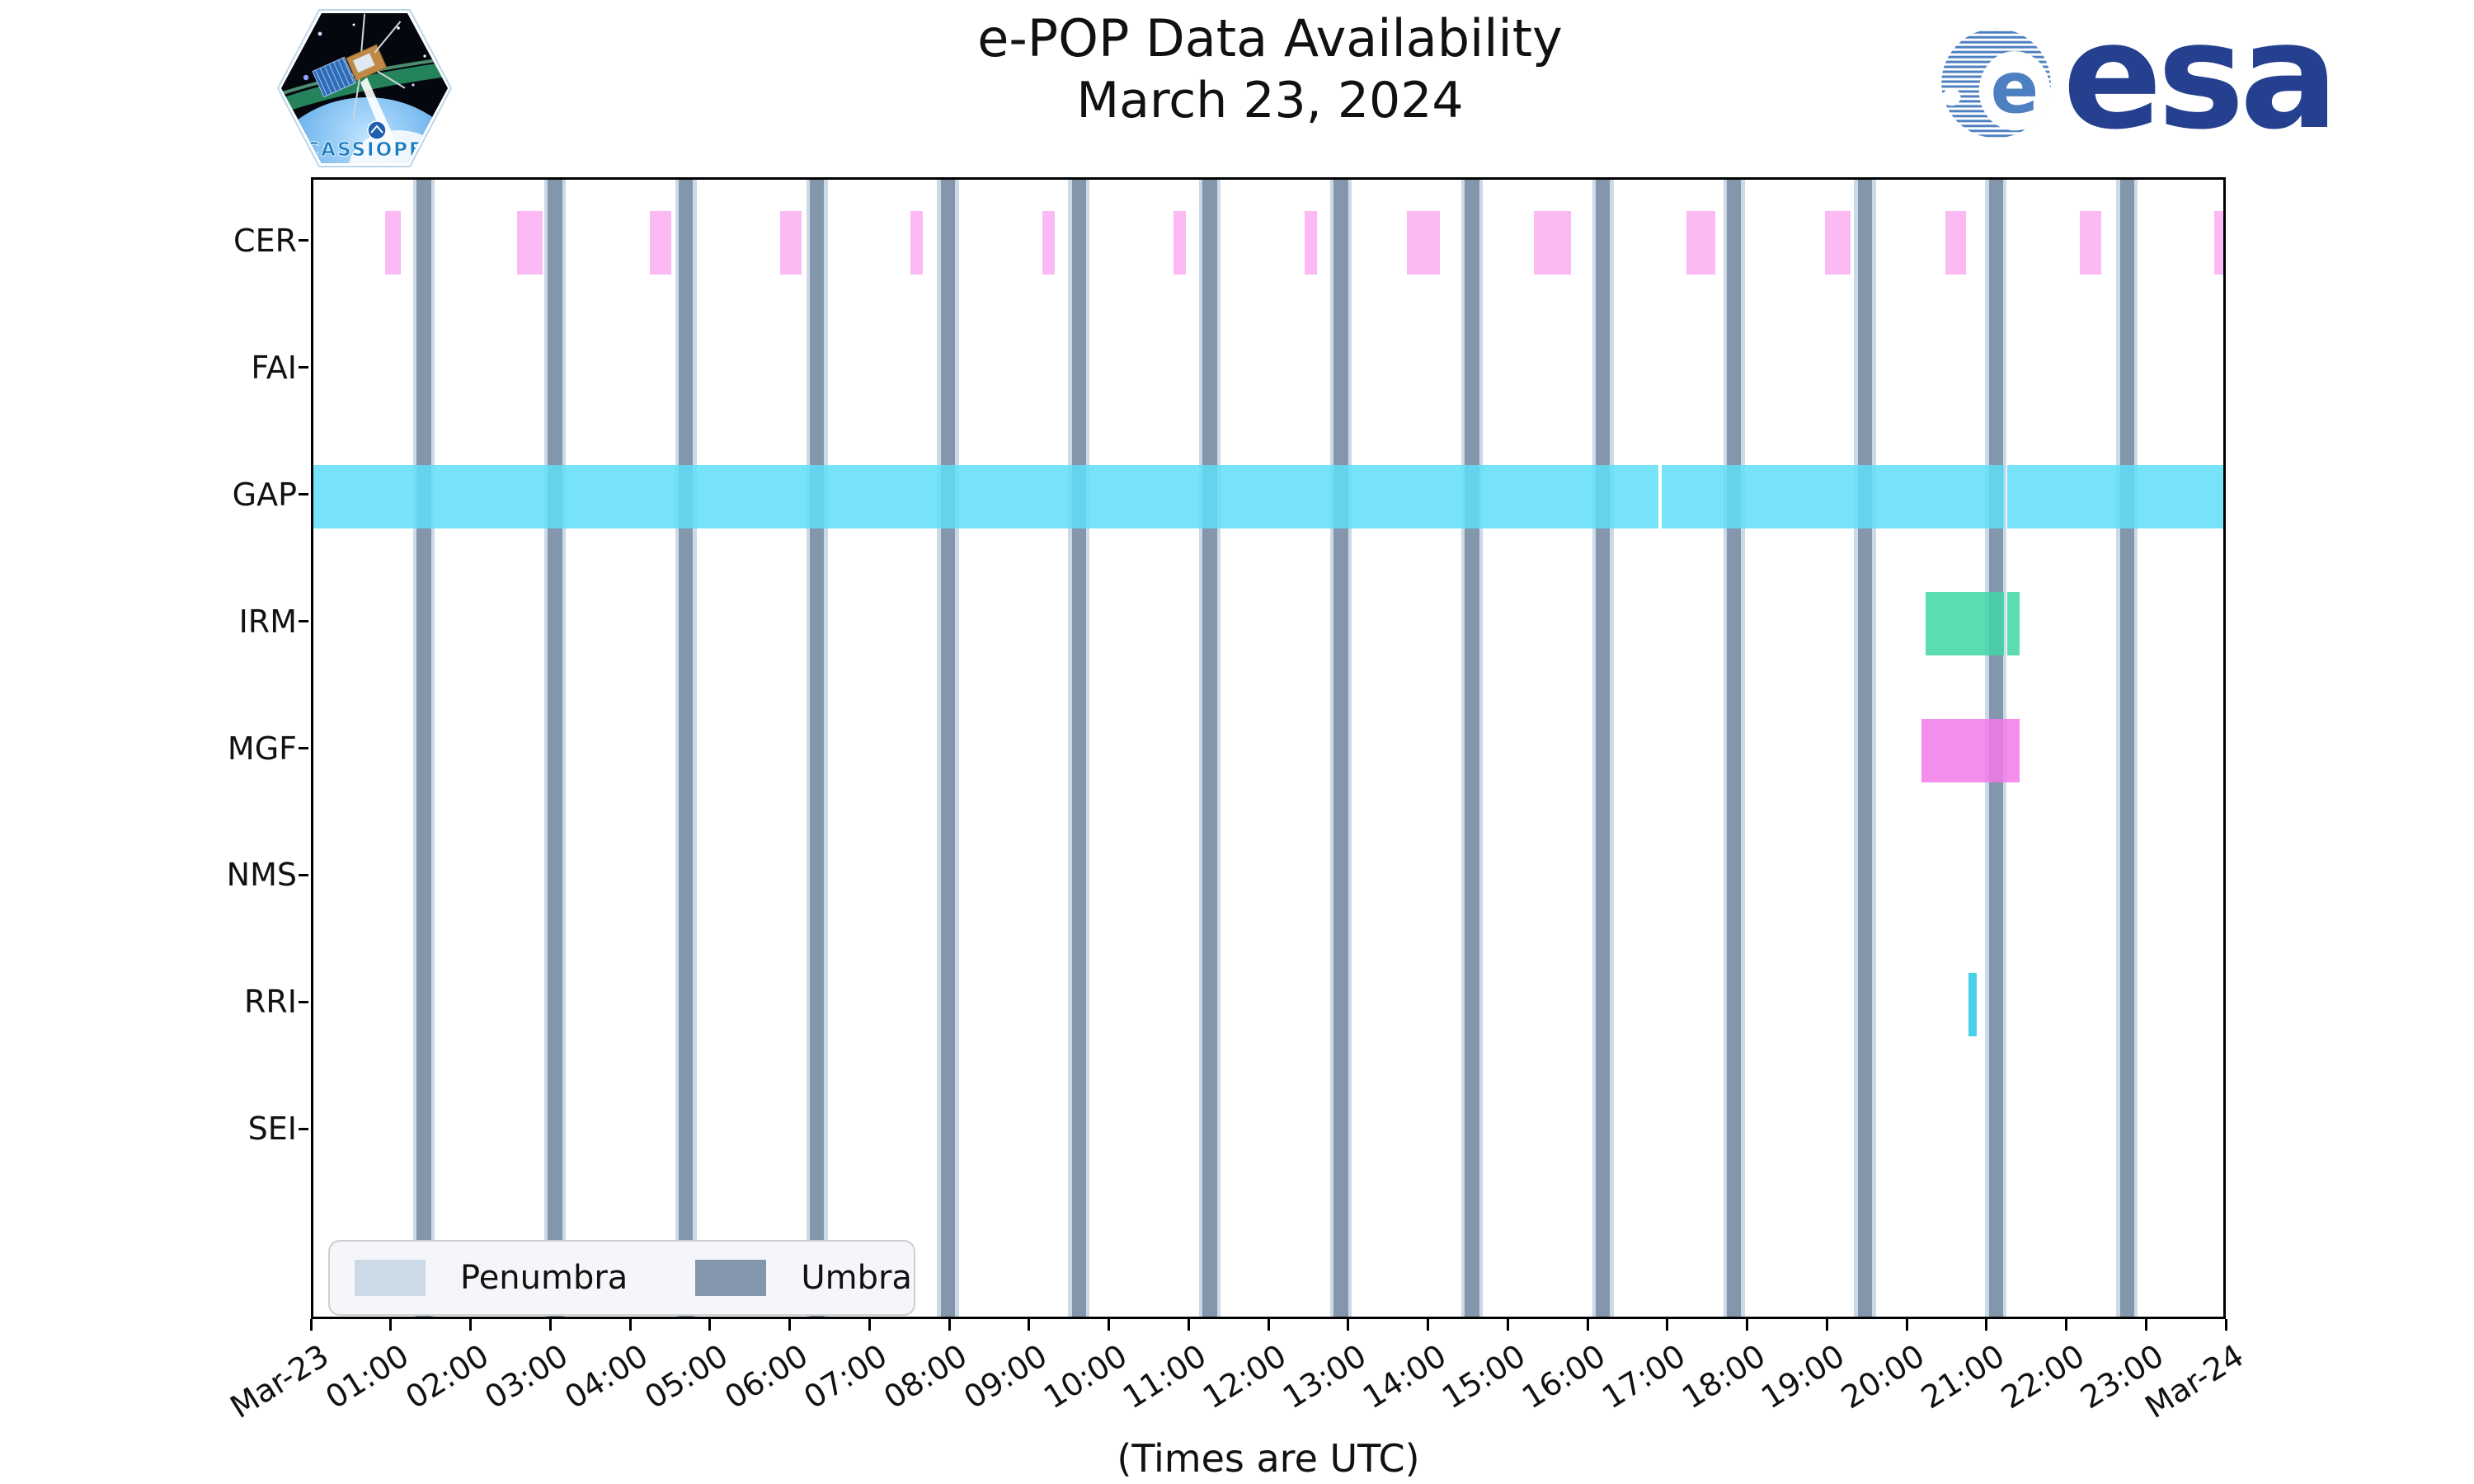 Image resolution: width=2474 pixels, height=1484 pixels. I want to click on x-axis-label: 06:00, so click(765, 1376).